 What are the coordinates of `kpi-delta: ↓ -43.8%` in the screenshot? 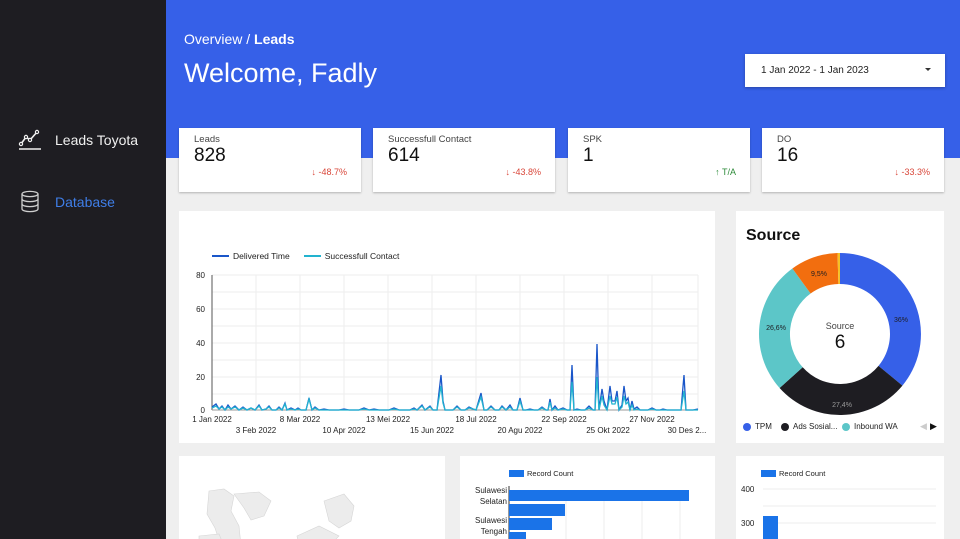 It's located at (523, 172).